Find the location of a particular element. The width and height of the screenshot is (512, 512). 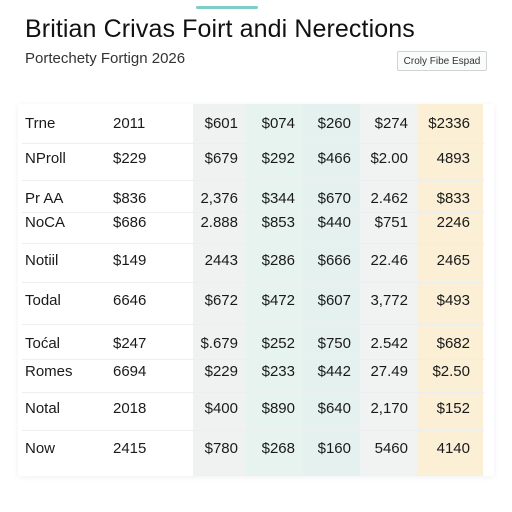

table-cell: $247 is located at coordinates (130, 343).